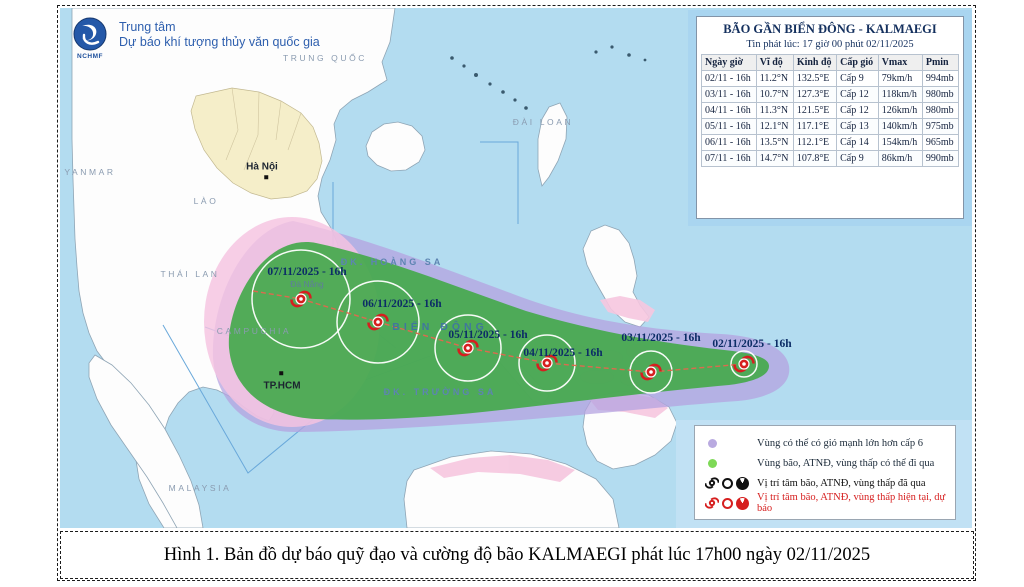  I want to click on table-cell: 980mb, so click(940, 110).